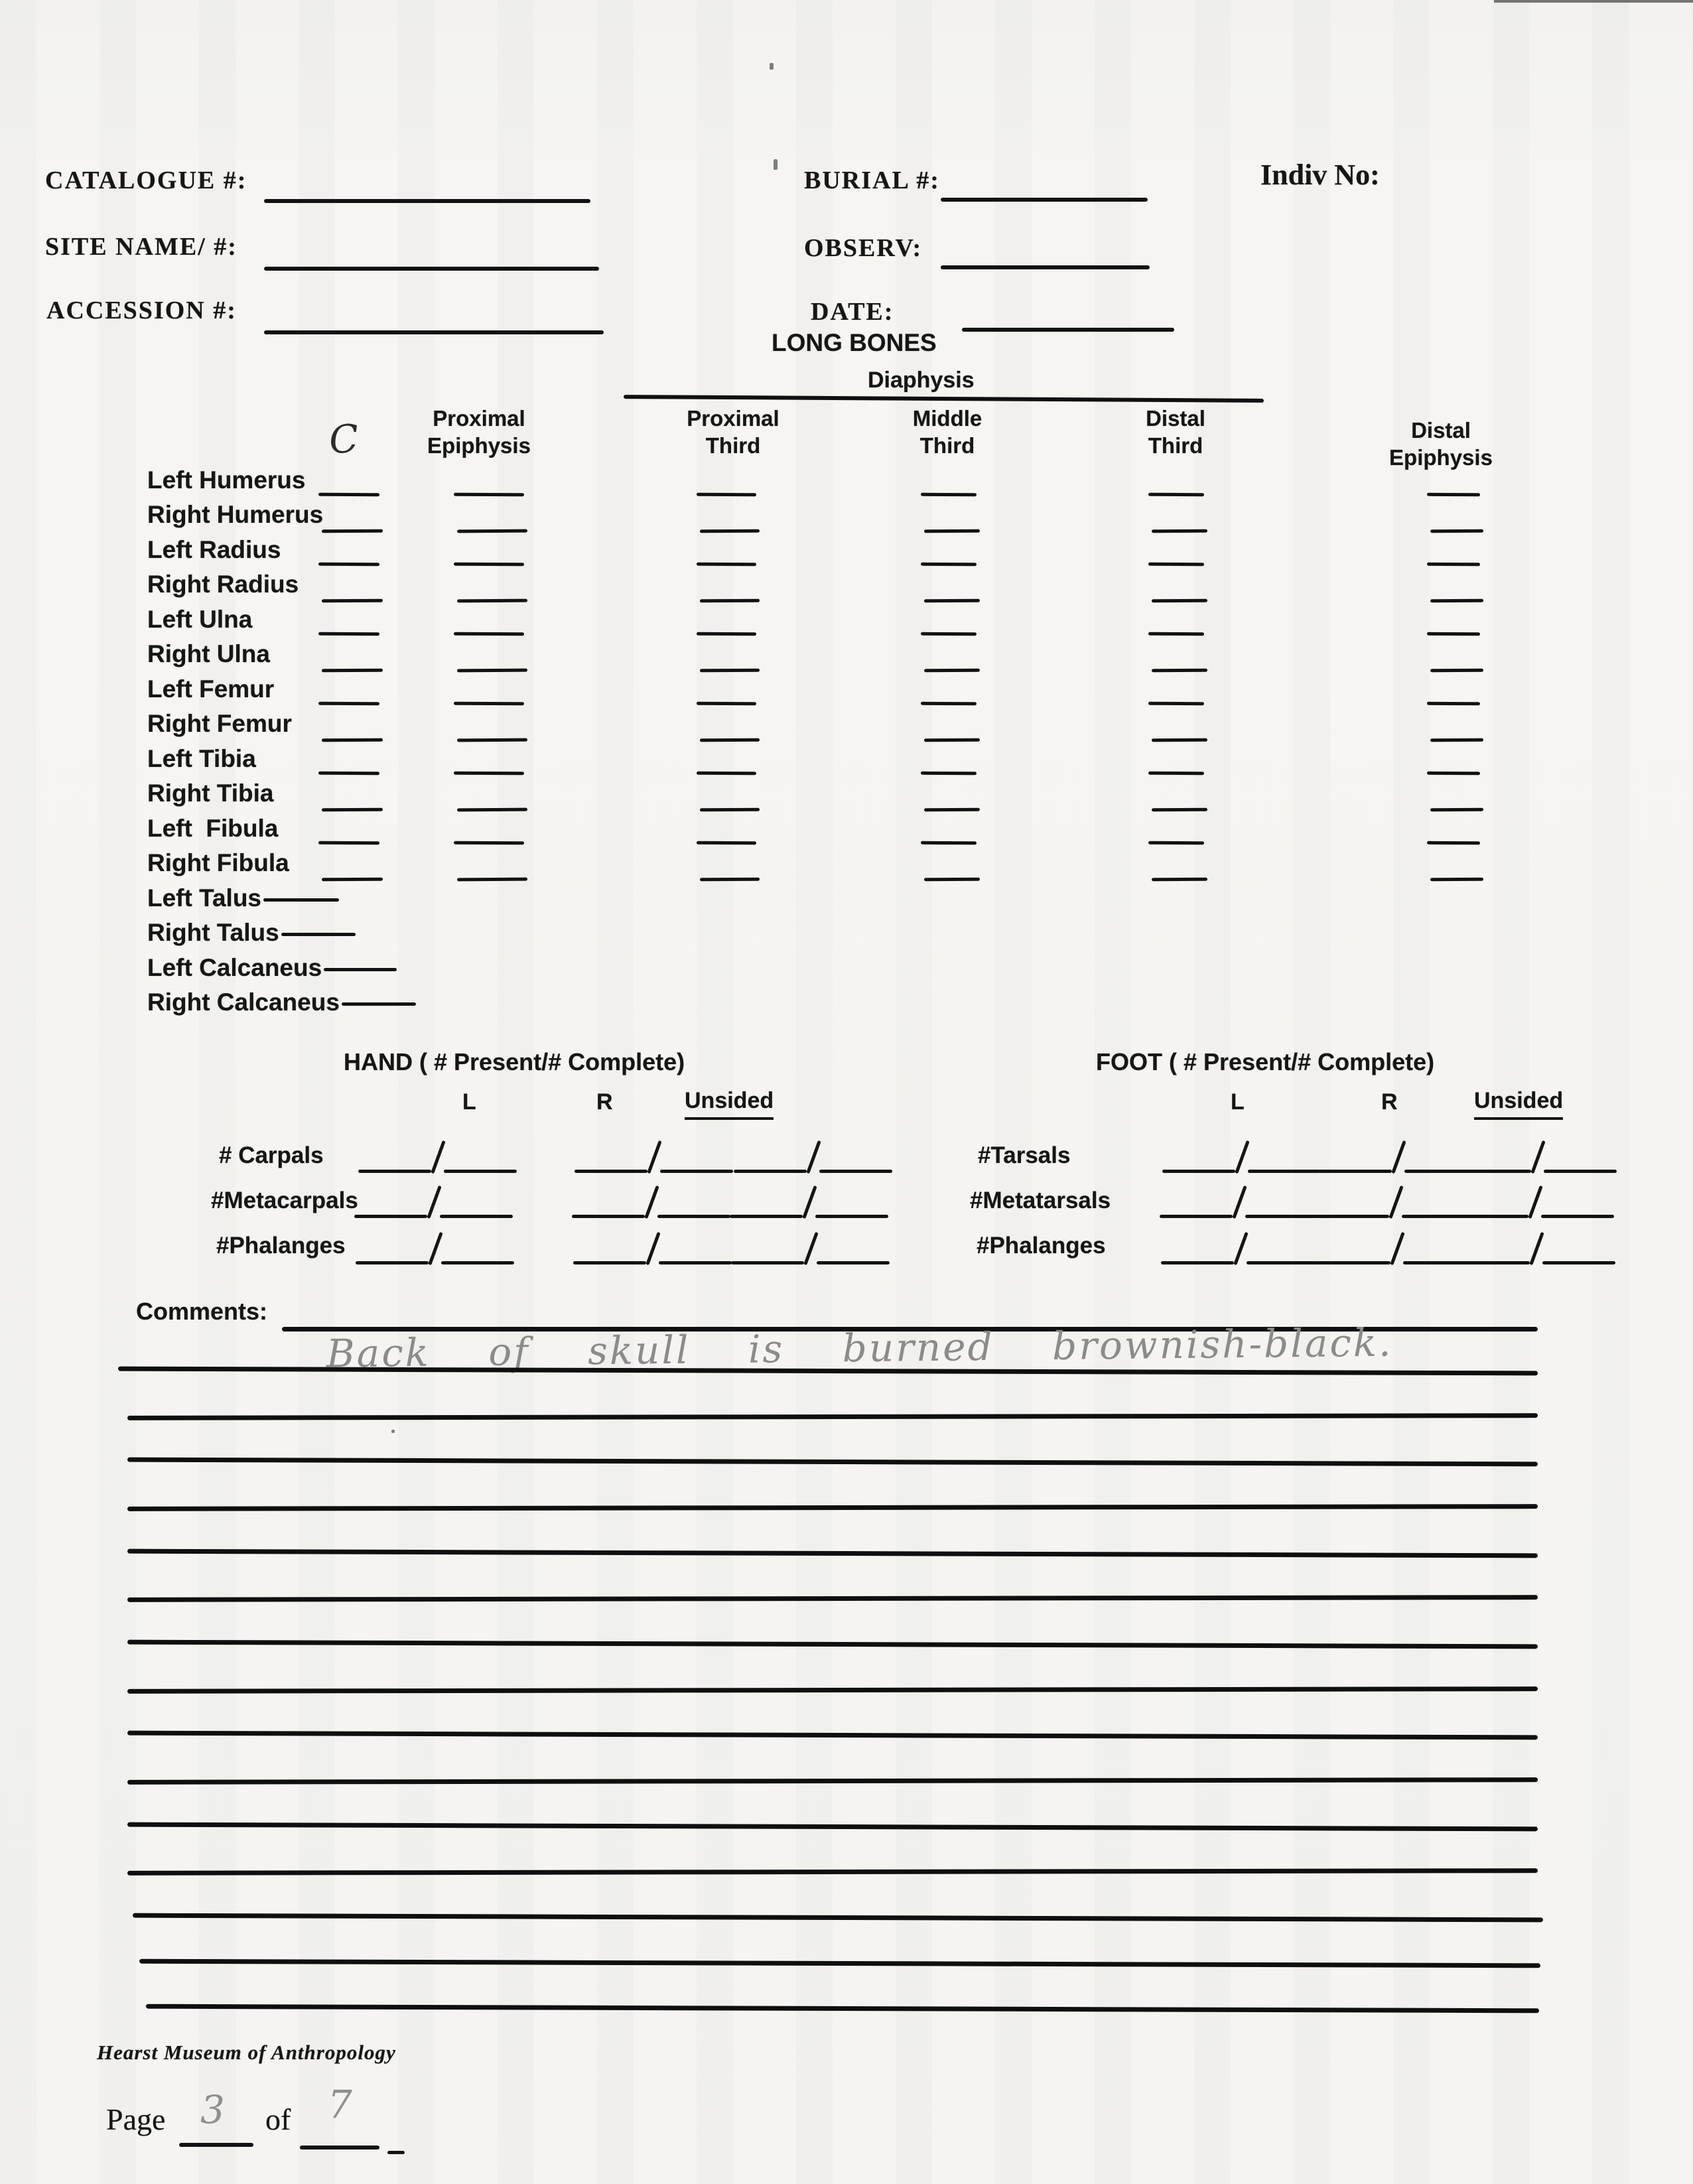 The image size is (1693, 2184). I want to click on bone-label: Left Calcaneus, so click(272, 968).